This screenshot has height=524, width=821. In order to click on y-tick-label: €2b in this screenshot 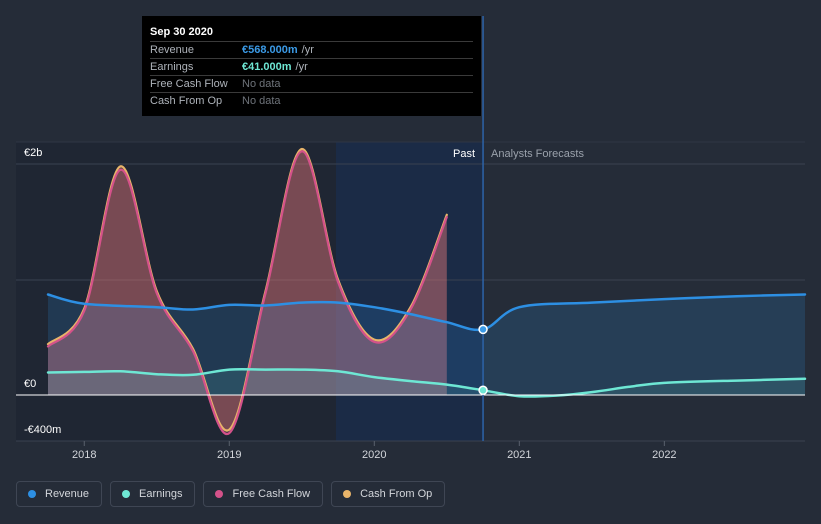, I will do `click(33, 153)`.